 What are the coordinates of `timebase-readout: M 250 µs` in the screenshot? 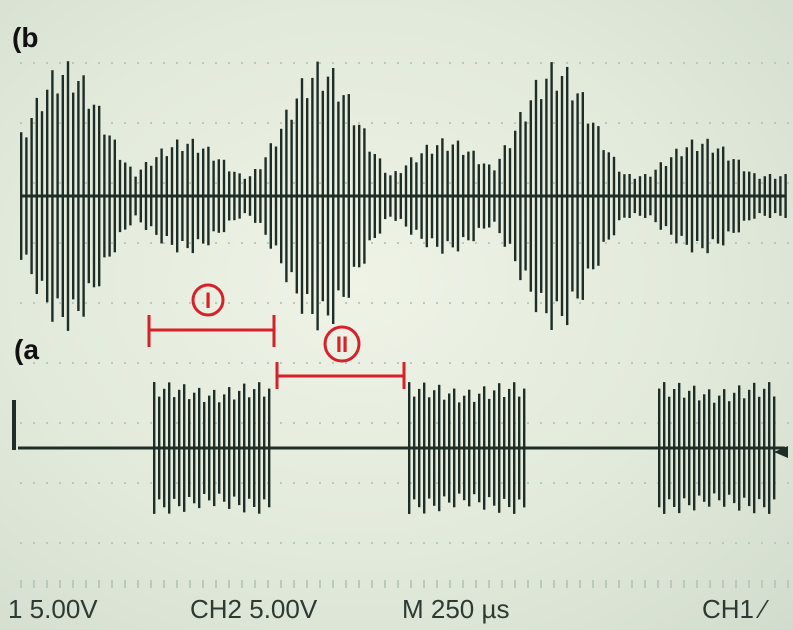 It's located at (456, 609).